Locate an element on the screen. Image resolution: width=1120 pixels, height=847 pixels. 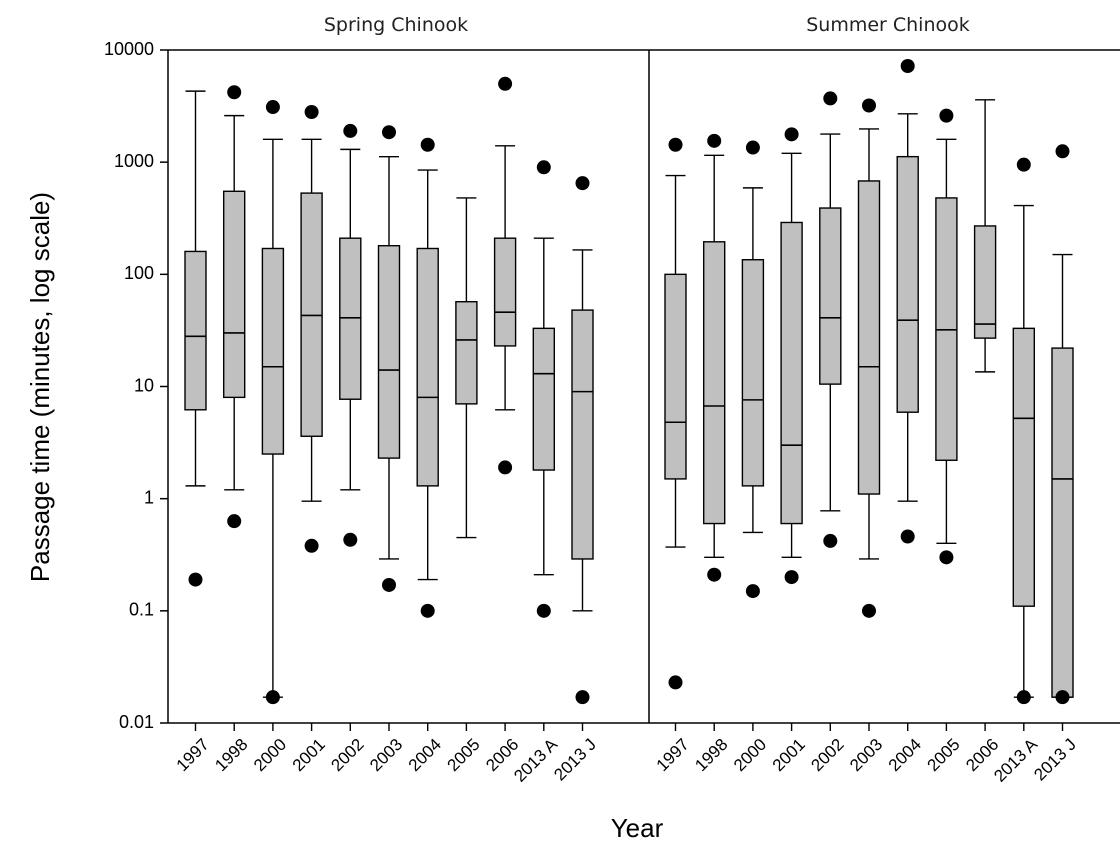
y-tick-label: 100 is located at coordinates (139, 273).